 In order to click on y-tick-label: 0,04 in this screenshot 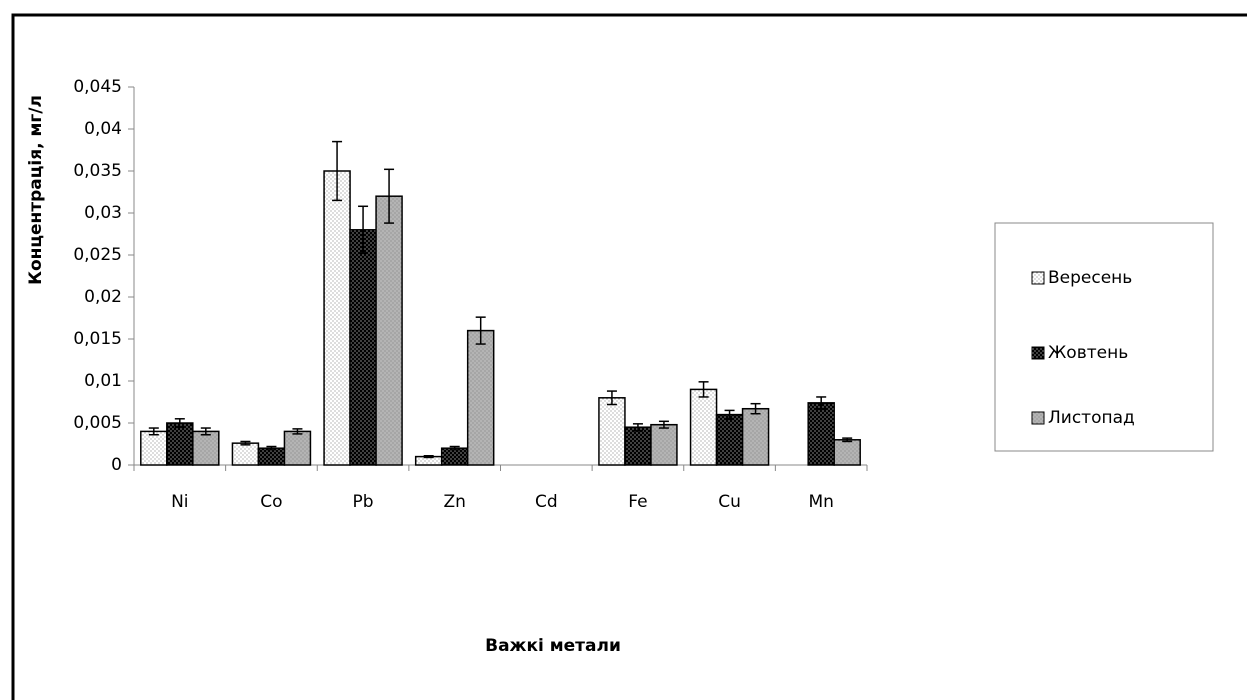, I will do `click(103, 129)`.